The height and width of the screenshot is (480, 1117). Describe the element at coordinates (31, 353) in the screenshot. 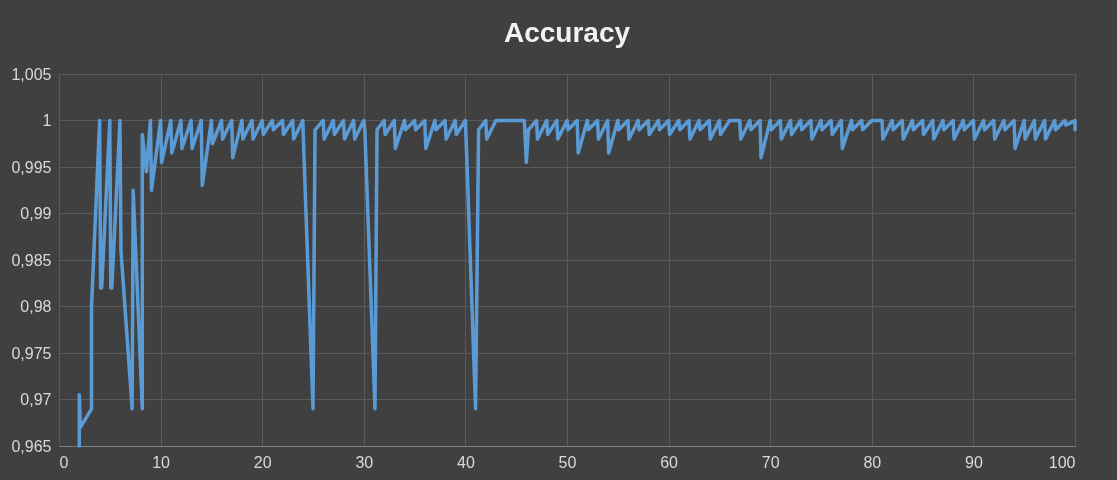

I see `y-tick-label: 0,975` at that location.